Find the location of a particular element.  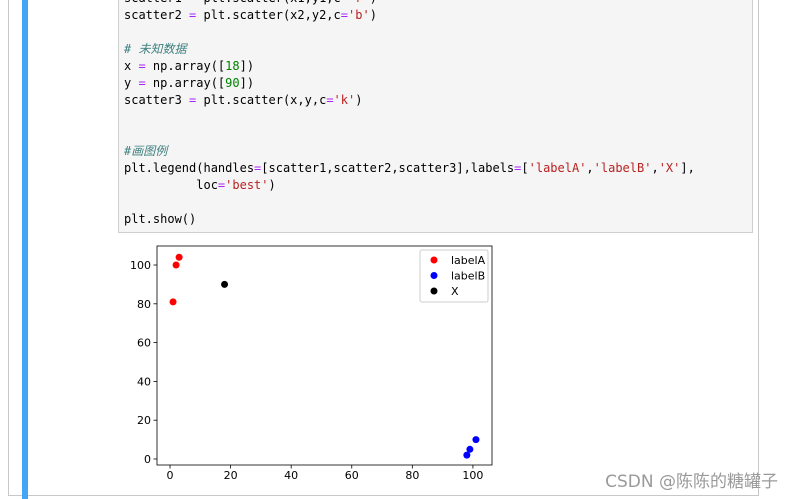

code-token: 'best' is located at coordinates (247, 185).